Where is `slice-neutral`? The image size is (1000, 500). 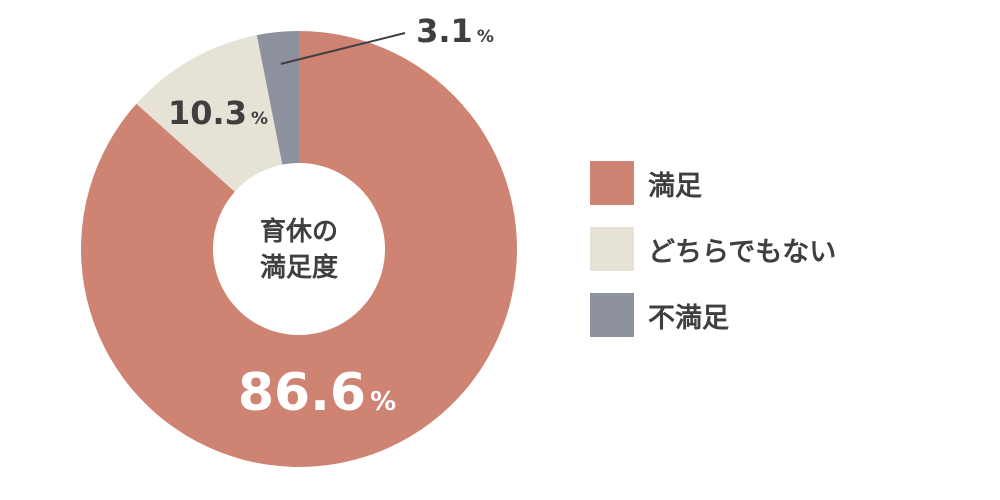 slice-neutral is located at coordinates (209, 113).